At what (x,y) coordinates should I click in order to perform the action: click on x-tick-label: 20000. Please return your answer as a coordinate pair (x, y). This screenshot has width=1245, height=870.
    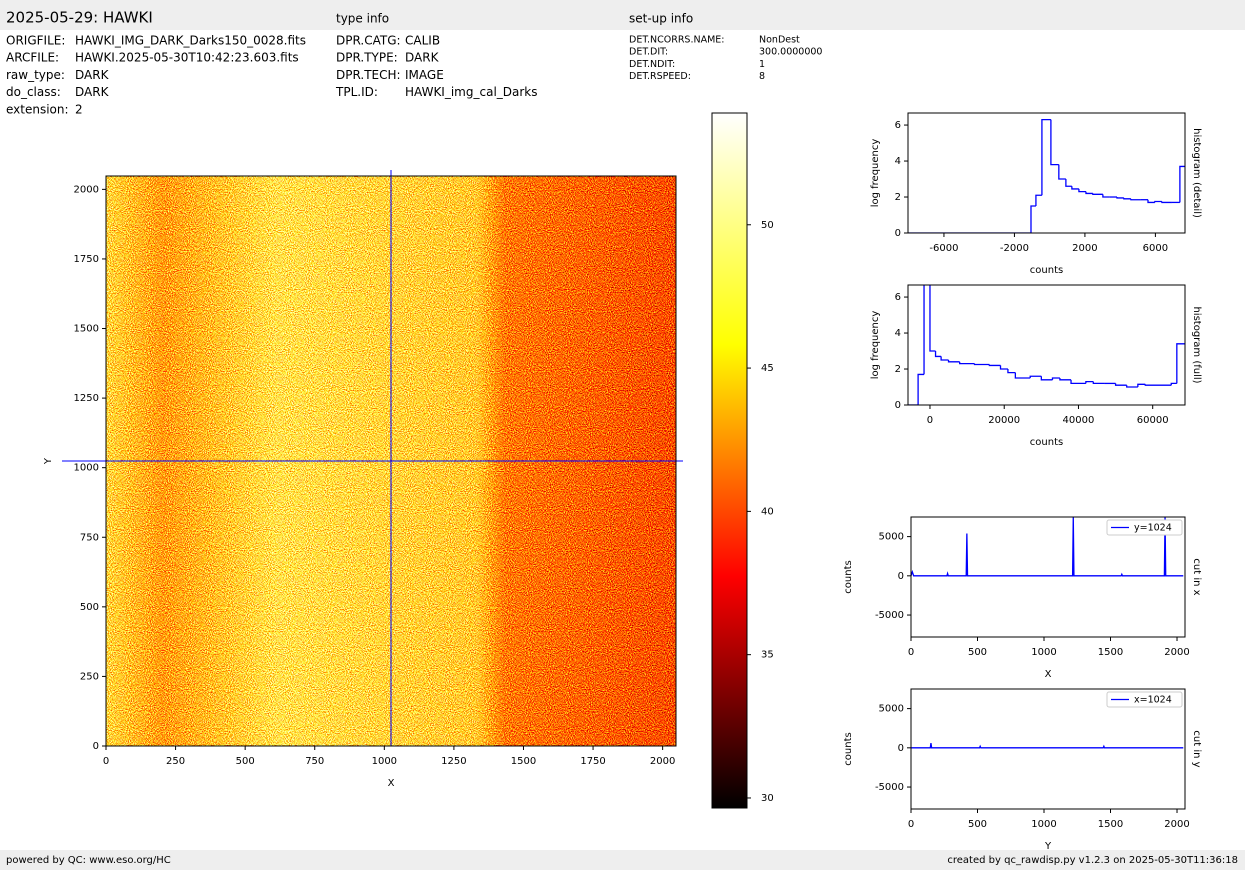
    Looking at the image, I should click on (1004, 420).